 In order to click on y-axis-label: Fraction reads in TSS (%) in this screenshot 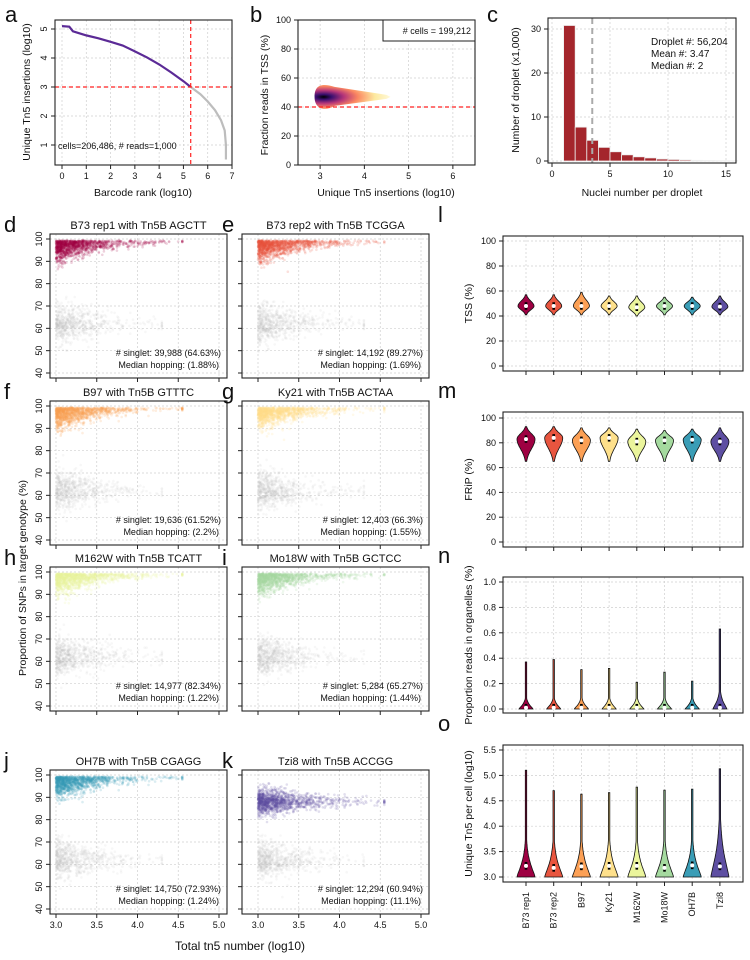, I will do `click(265, 95)`.